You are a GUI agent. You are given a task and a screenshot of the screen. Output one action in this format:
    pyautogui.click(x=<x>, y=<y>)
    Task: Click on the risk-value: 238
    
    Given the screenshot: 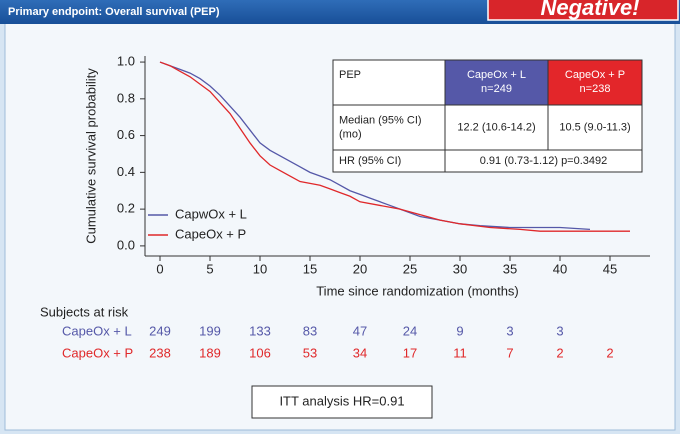 What is the action you would take?
    pyautogui.click(x=160, y=352)
    